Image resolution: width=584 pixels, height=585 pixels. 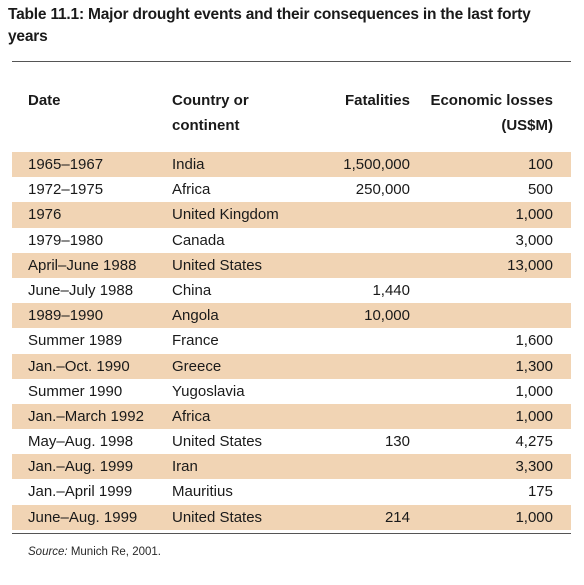 What do you see at coordinates (534, 341) in the screenshot?
I see `cell-economic-losses: 1,600` at bounding box center [534, 341].